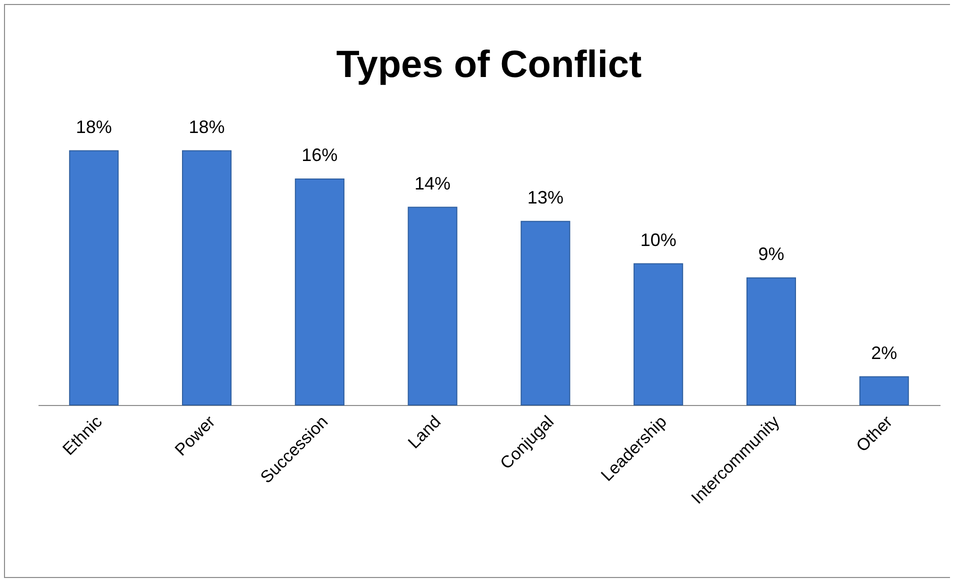  Describe the element at coordinates (771, 254) in the screenshot. I see `data-label: 9%` at that location.